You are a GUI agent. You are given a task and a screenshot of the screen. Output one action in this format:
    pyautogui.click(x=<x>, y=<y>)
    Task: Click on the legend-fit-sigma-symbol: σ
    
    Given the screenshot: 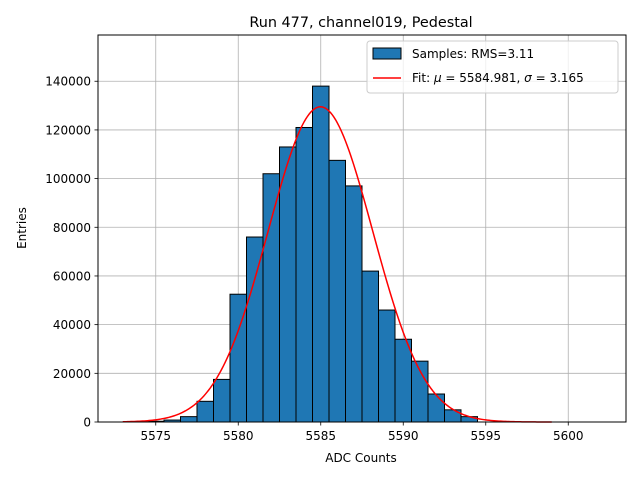 What is the action you would take?
    pyautogui.click(x=528, y=78)
    